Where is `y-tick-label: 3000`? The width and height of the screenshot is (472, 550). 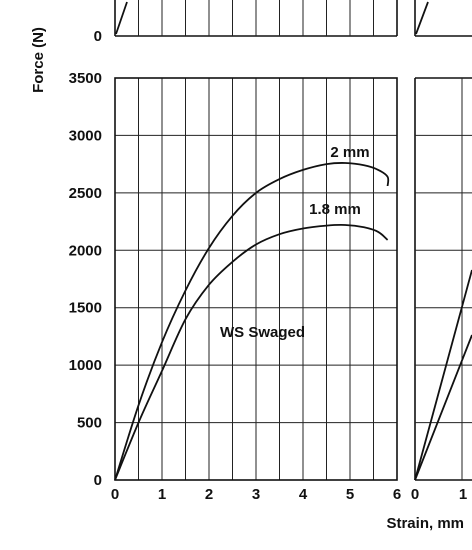
y-tick-label: 3000 is located at coordinates (85, 135).